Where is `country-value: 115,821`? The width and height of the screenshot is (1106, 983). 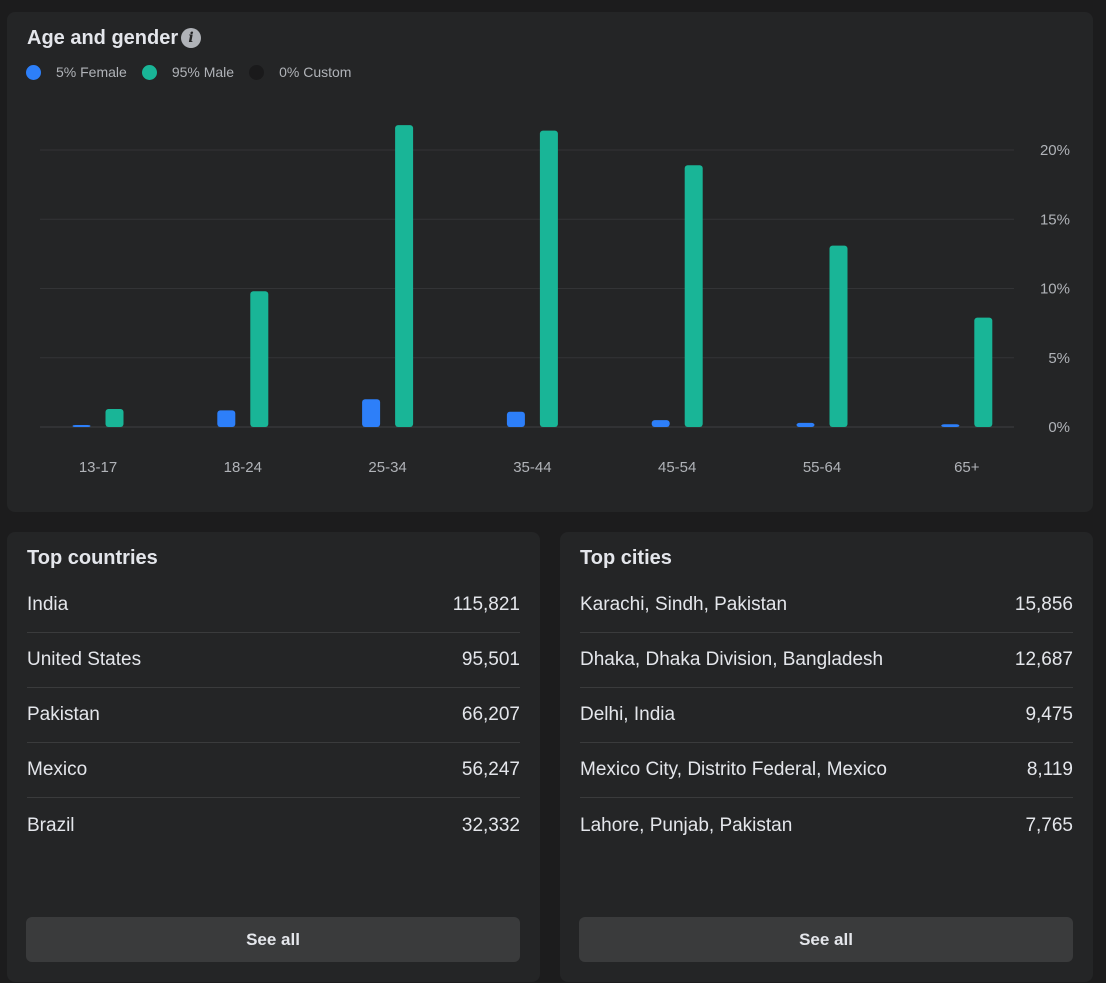
country-value: 115,821 is located at coordinates (486, 604).